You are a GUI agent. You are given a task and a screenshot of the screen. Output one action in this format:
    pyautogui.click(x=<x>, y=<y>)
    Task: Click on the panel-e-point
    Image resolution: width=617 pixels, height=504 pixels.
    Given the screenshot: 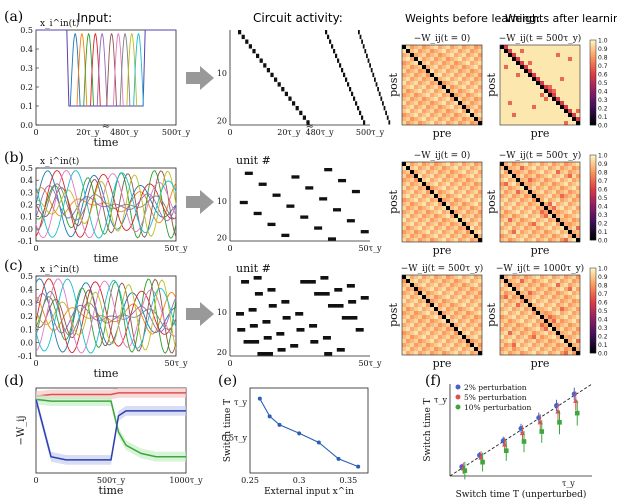 What is the action you would take?
    pyautogui.click(x=338, y=458)
    